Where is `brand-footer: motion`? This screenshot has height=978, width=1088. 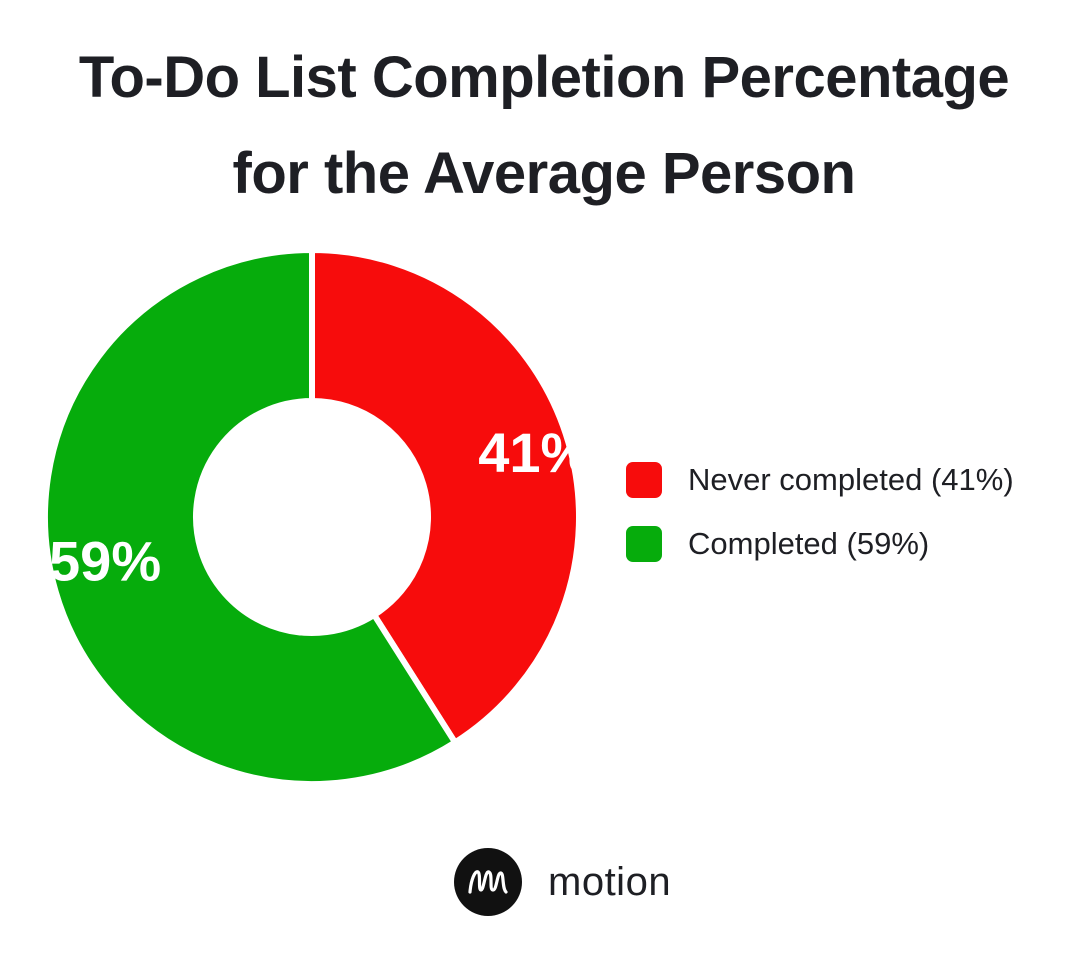
brand-footer: motion is located at coordinates (562, 882).